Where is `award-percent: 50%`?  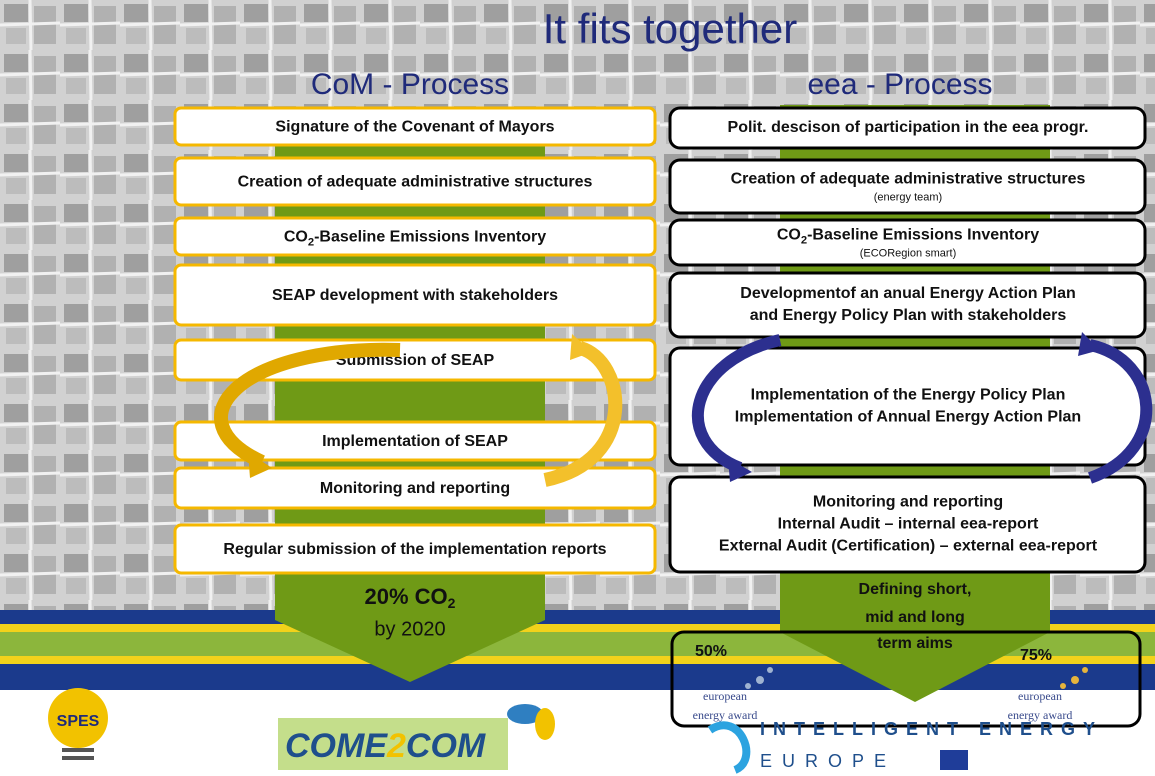 award-percent: 50% is located at coordinates (711, 651).